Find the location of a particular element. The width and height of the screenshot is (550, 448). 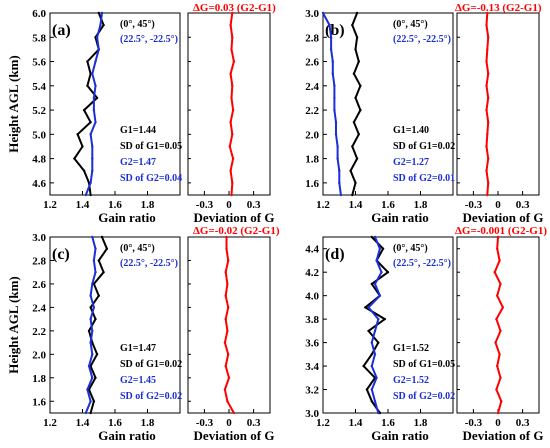

panel-c-stat-1: G1=1.47 is located at coordinates (138, 348).